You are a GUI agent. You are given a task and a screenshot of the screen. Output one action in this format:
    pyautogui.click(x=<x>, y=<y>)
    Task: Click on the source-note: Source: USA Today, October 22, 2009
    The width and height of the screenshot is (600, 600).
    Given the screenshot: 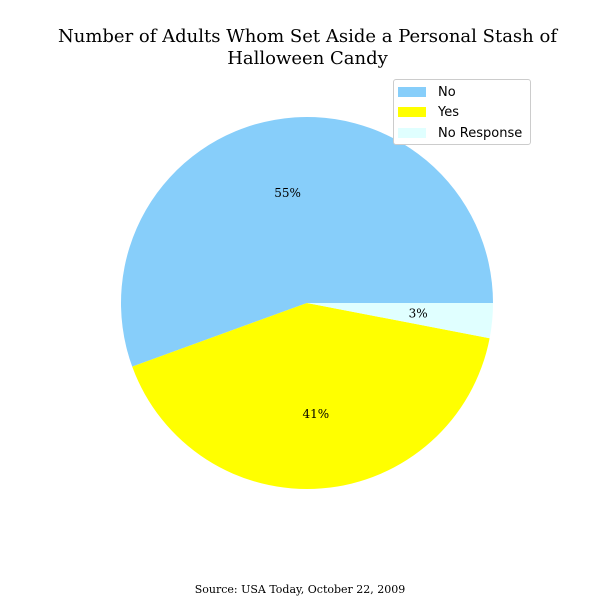 What is the action you would take?
    pyautogui.click(x=300, y=589)
    